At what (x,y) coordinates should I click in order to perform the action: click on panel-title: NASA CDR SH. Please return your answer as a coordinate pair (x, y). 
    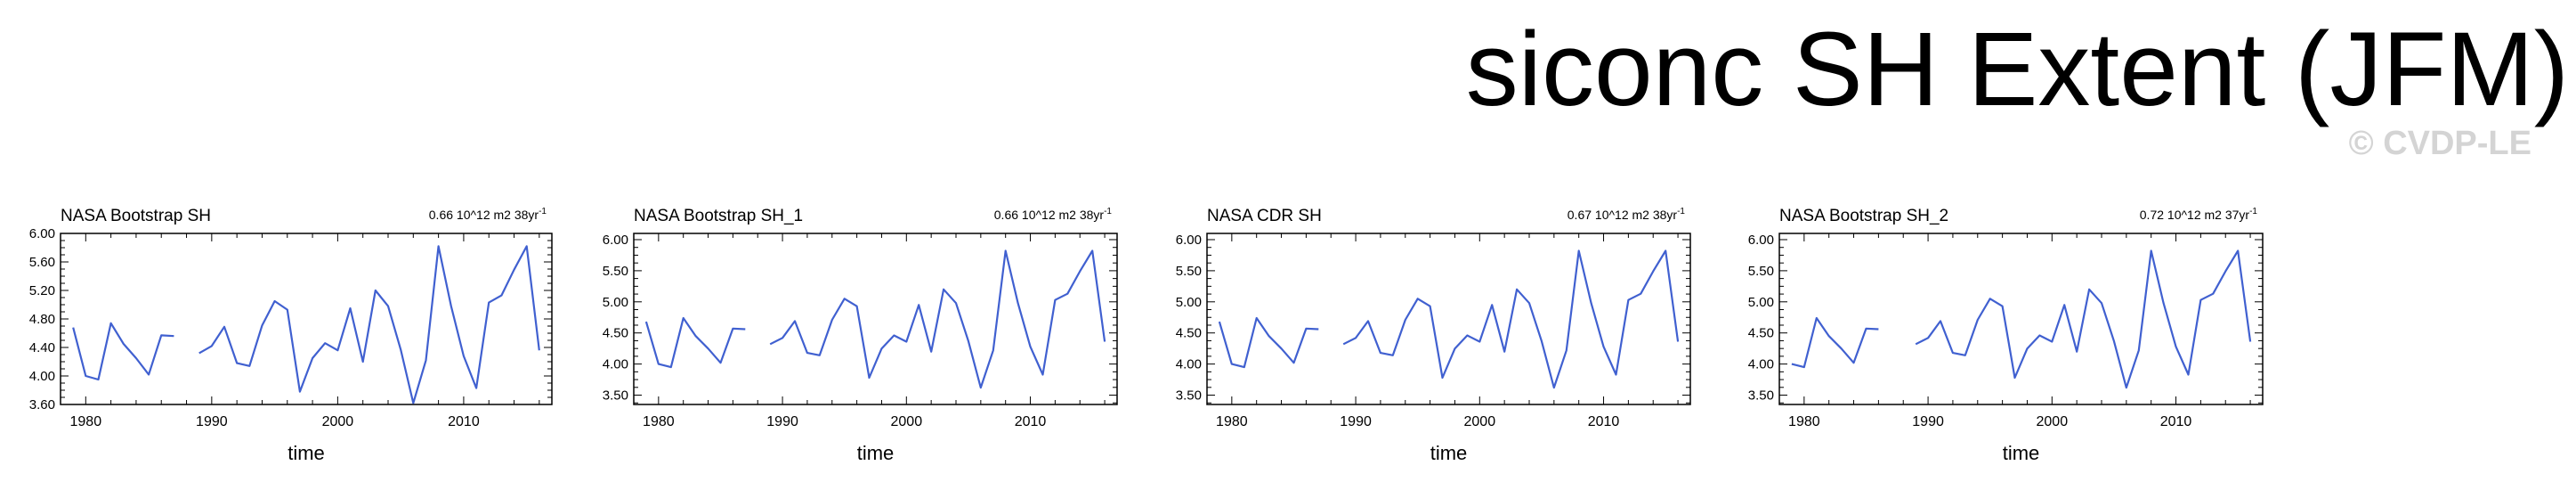
    Looking at the image, I should click on (1265, 216).